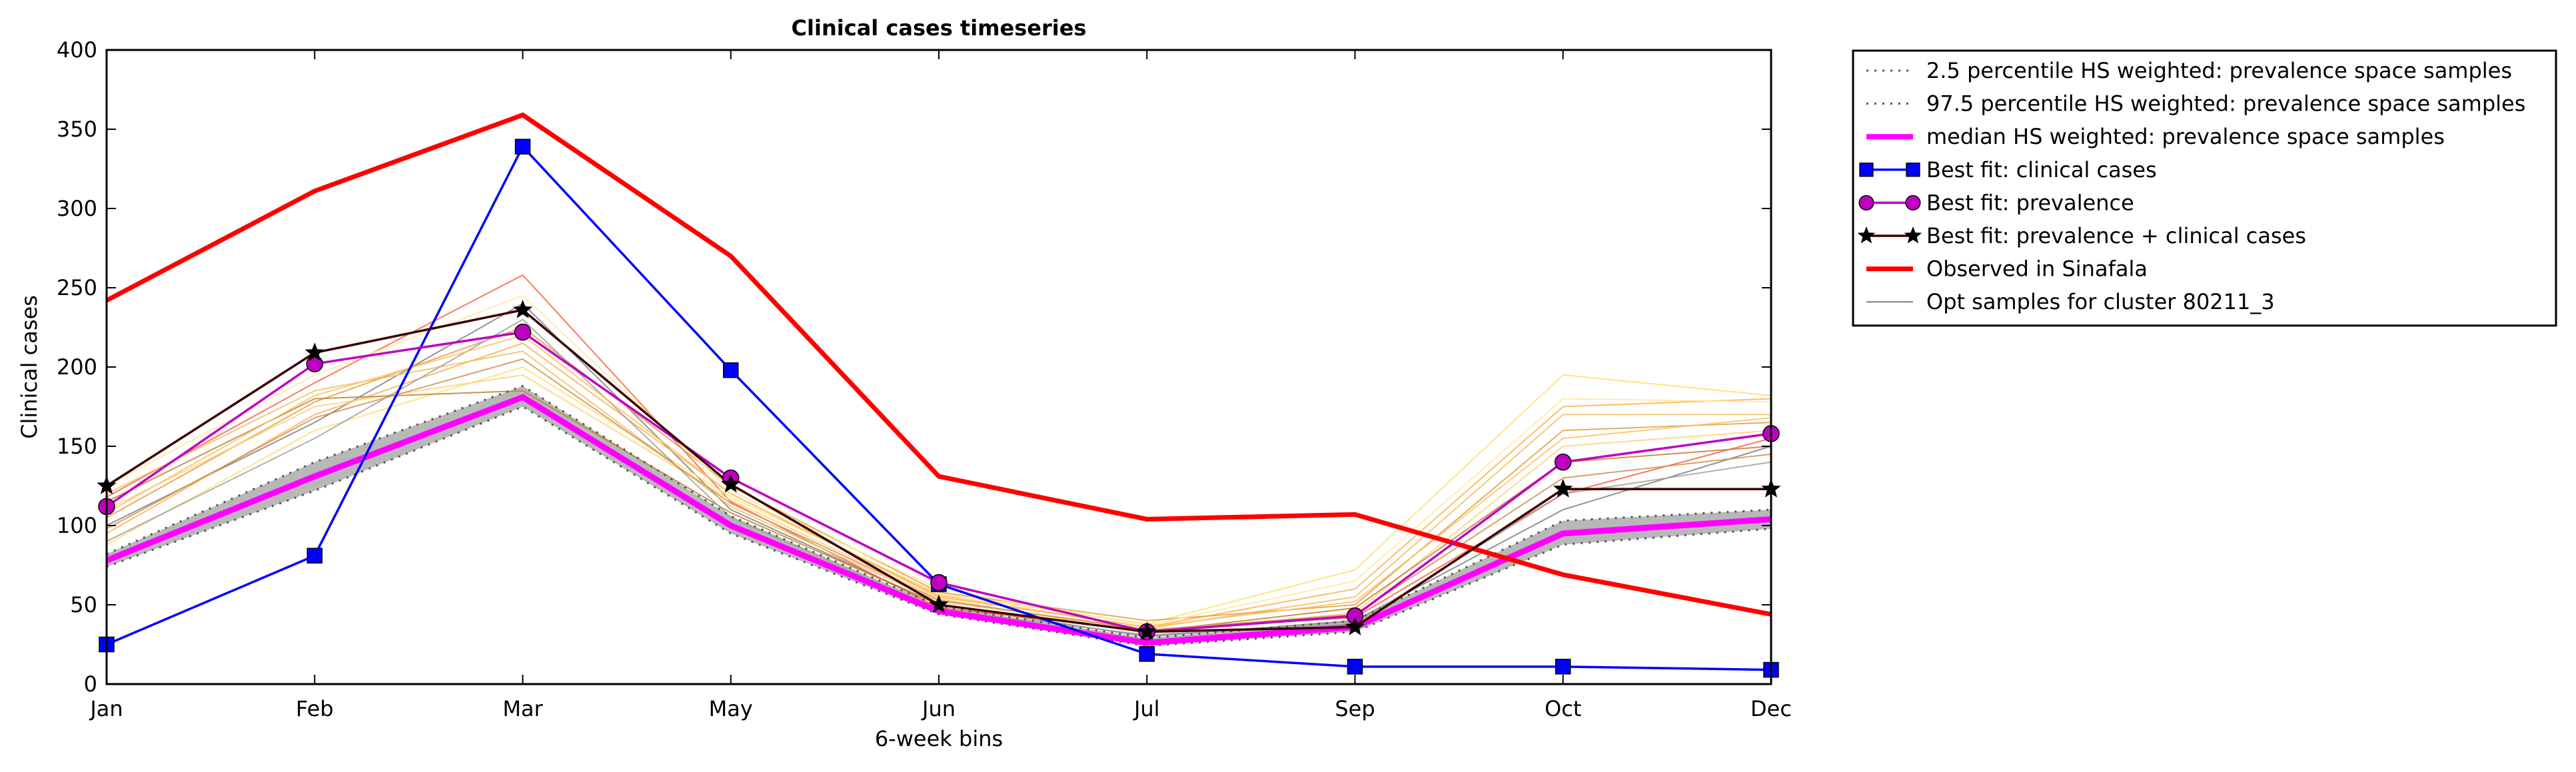  I want to click on series-5-point-Mar, so click(523, 332).